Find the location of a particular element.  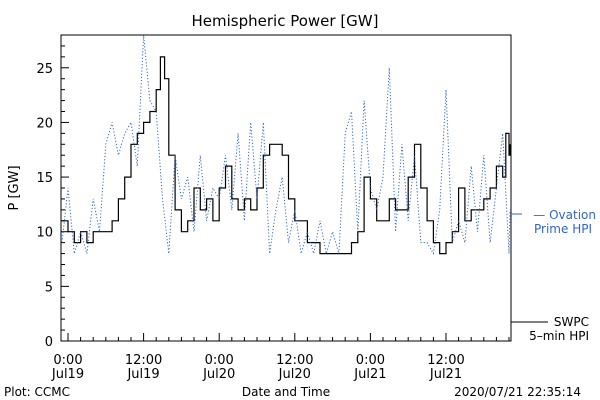

legend-swpc-label: 5–min HPI is located at coordinates (559, 336).